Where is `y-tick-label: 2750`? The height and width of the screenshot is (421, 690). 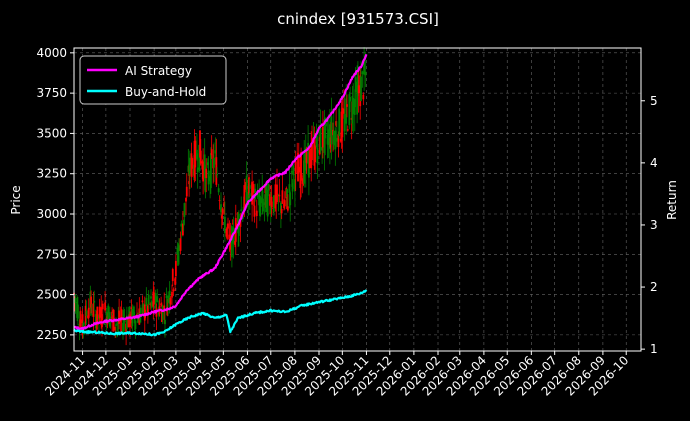
y-tick-label: 2750 is located at coordinates (51, 254).